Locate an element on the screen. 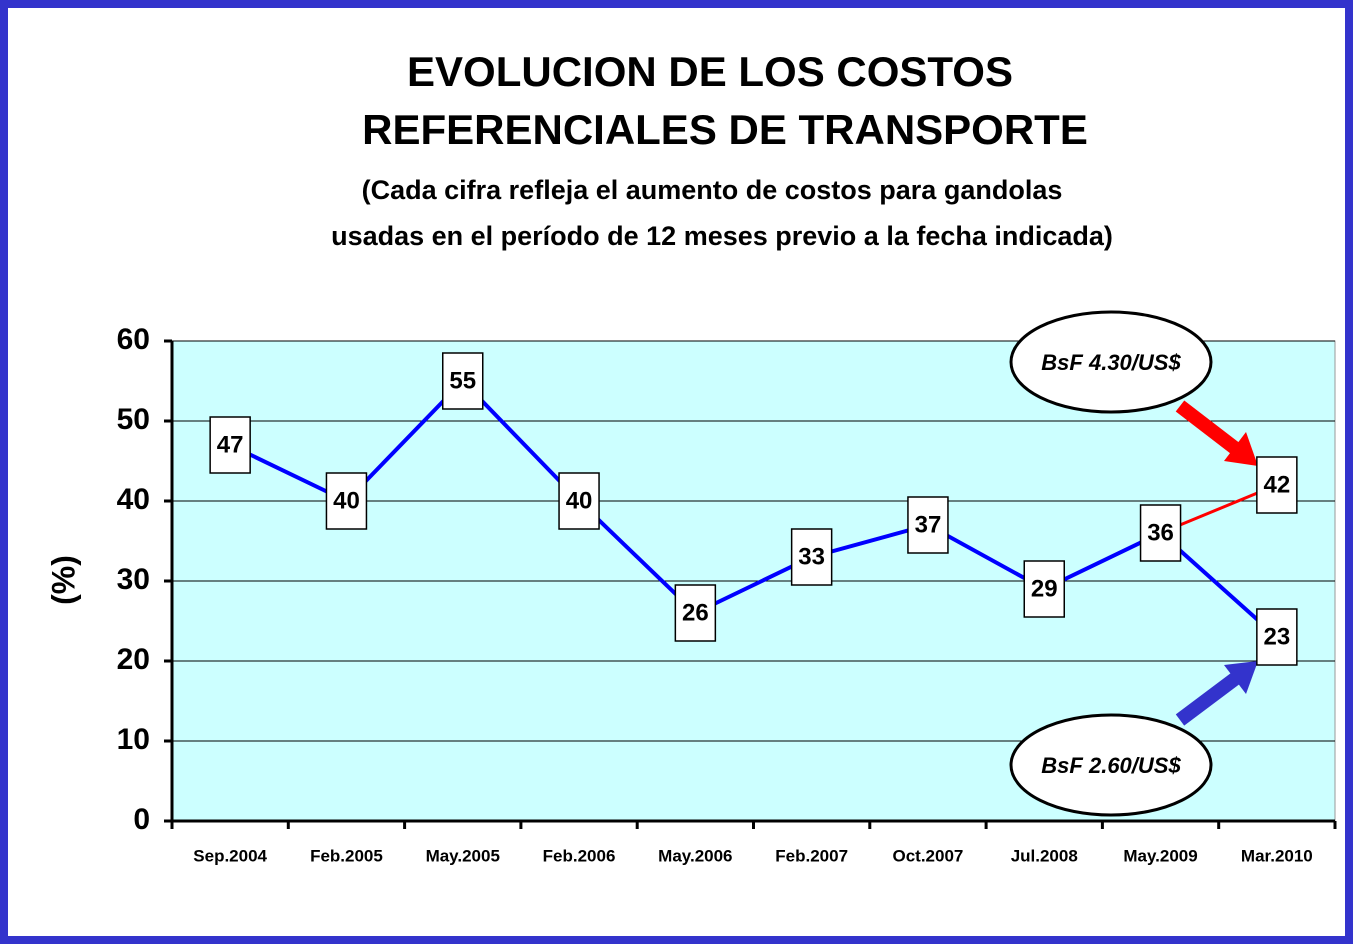  data-label: 37 is located at coordinates (928, 524).